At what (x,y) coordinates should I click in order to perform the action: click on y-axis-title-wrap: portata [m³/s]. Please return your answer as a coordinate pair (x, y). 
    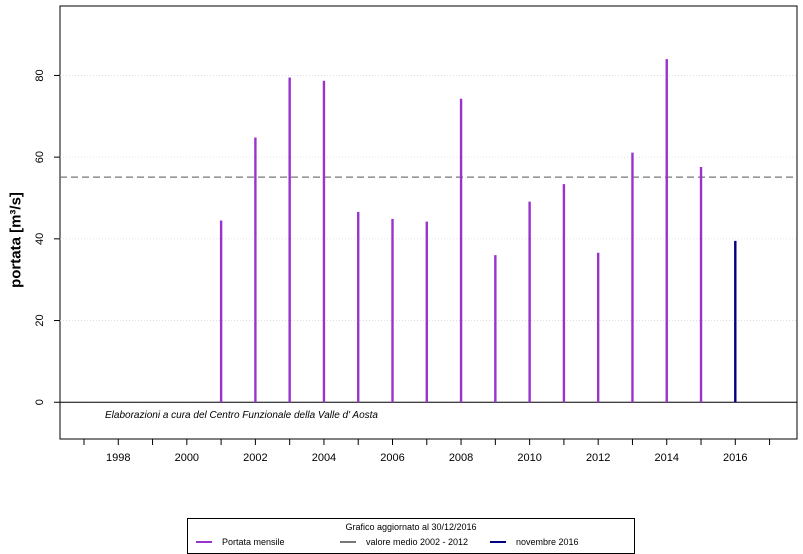
    Looking at the image, I should click on (16, 240).